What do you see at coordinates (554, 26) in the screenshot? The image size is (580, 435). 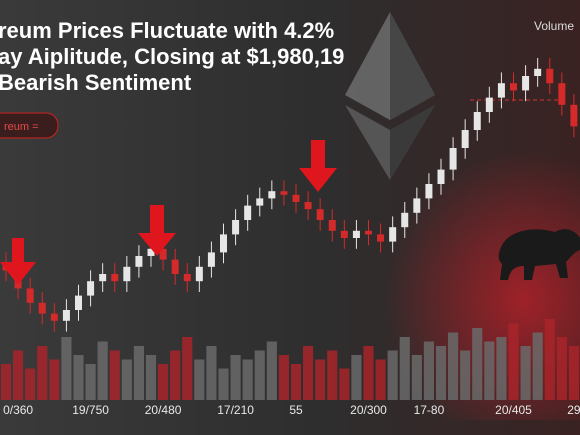 I see `volume-label: Volume` at bounding box center [554, 26].